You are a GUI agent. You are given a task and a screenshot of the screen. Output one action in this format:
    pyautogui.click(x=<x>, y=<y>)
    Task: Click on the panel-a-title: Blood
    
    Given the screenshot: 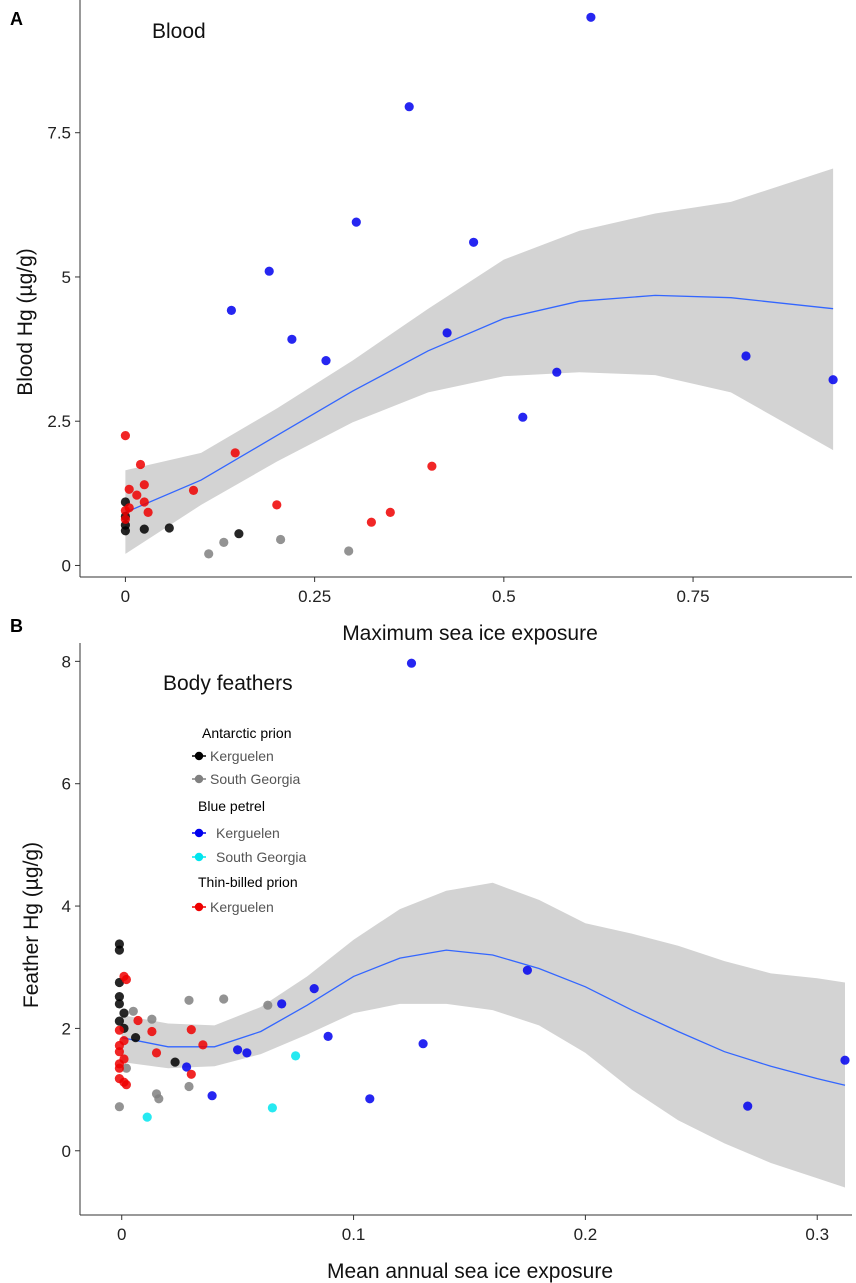 What is the action you would take?
    pyautogui.click(x=179, y=31)
    